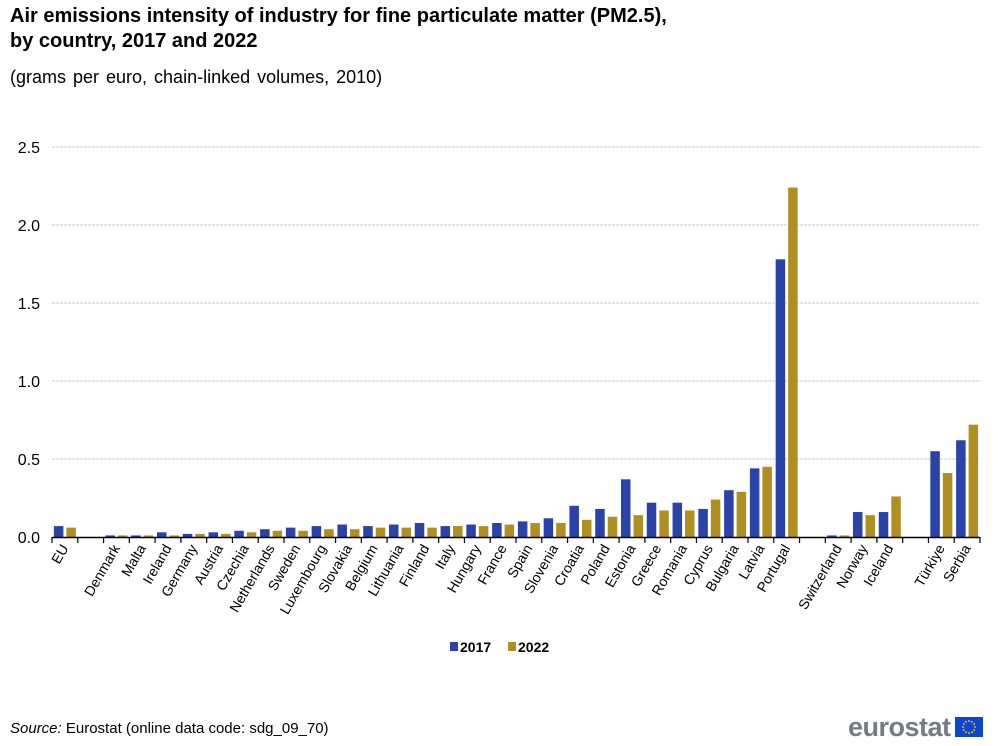  What do you see at coordinates (134, 41) in the screenshot?
I see `chart-title-line2: by country, 2017 and 2022` at bounding box center [134, 41].